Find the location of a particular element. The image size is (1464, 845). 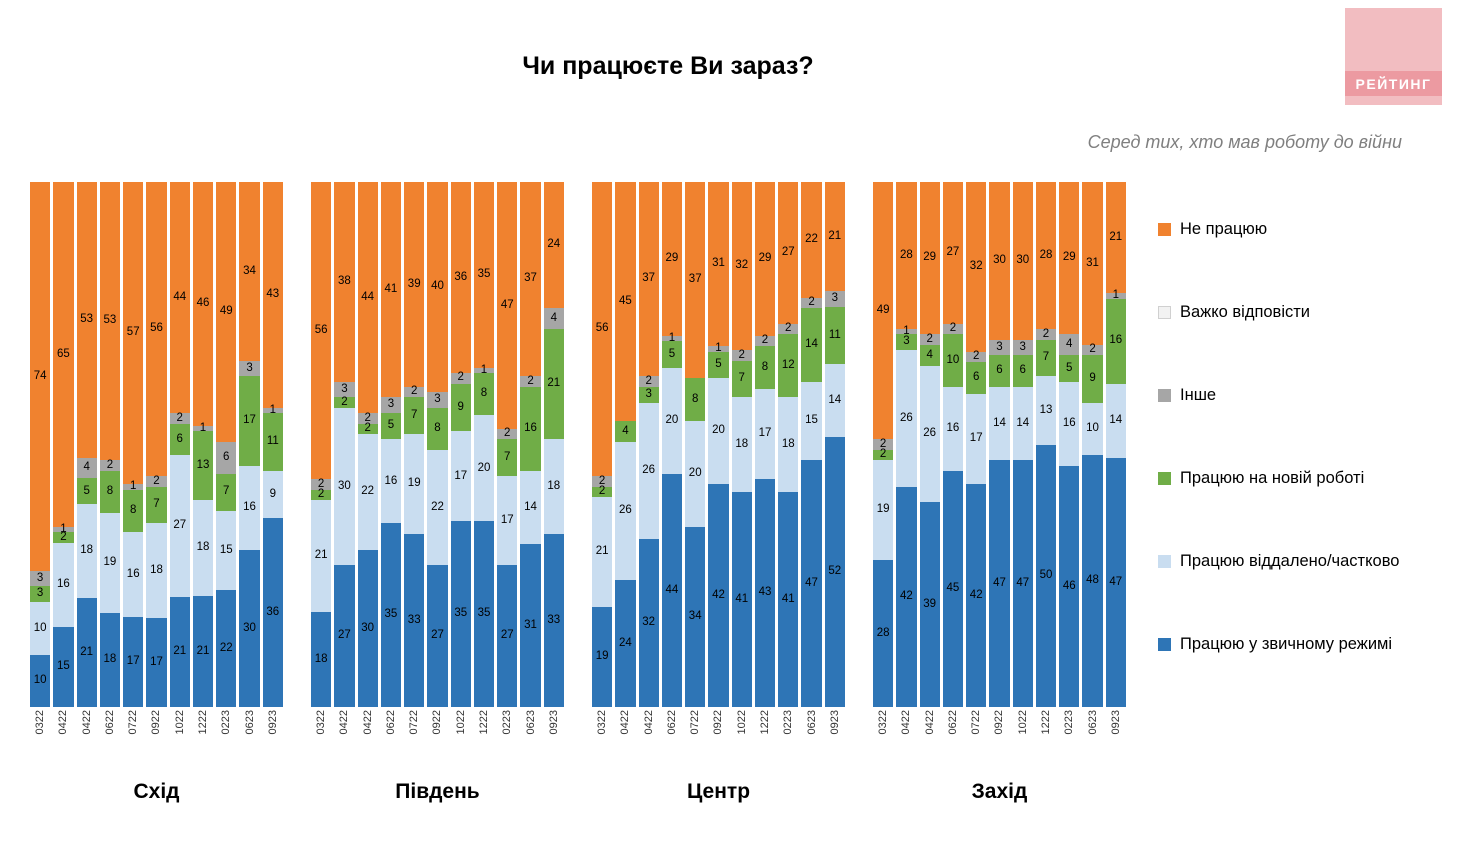

stacked-bar-0922: 17 18 7 2 56 is located at coordinates (156, 444).